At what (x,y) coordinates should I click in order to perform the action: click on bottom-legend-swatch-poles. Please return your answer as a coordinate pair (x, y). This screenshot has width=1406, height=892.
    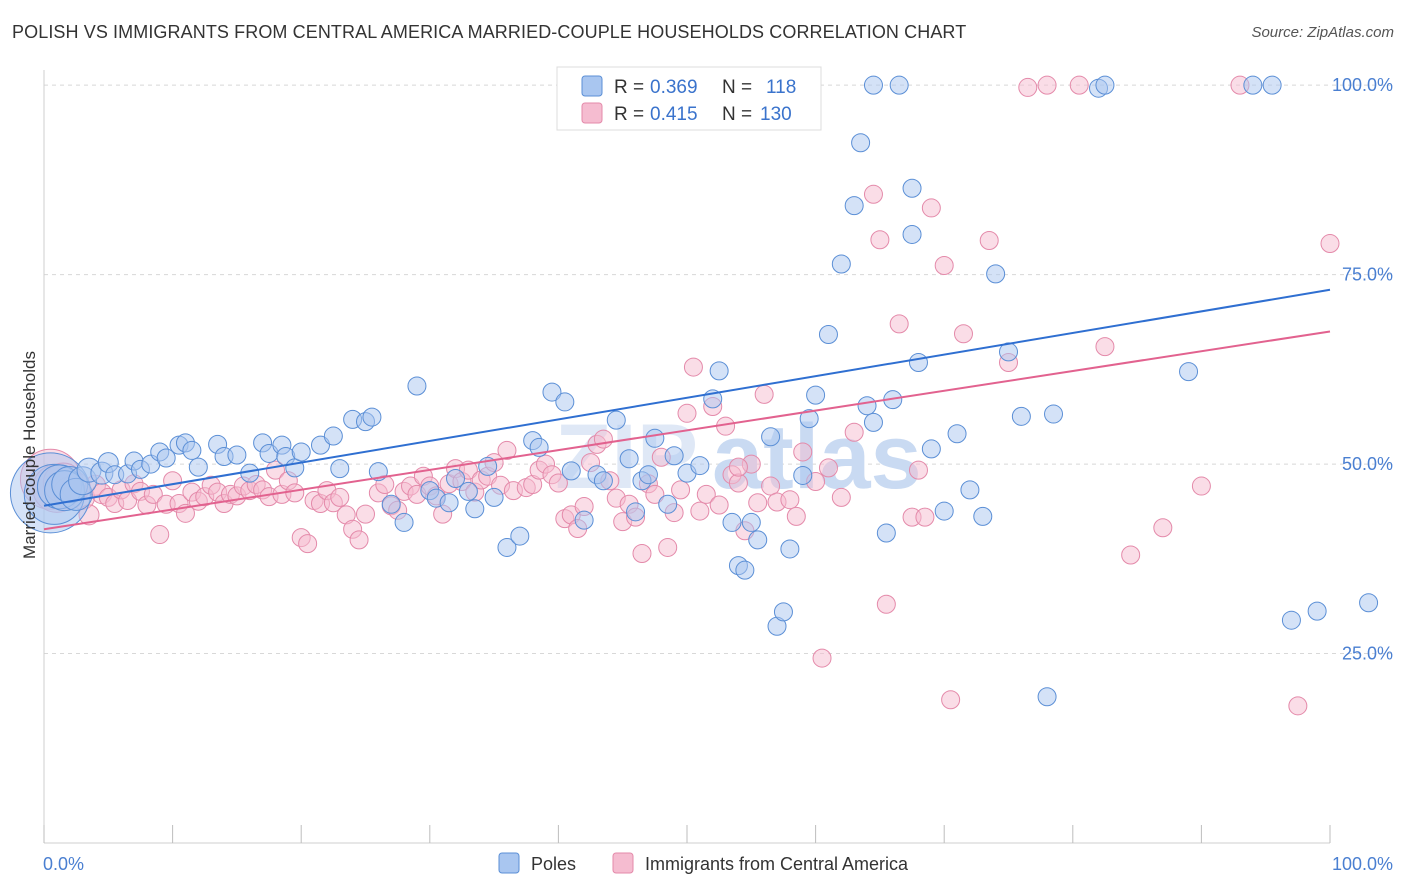
    Looking at the image, I should click on (509, 863).